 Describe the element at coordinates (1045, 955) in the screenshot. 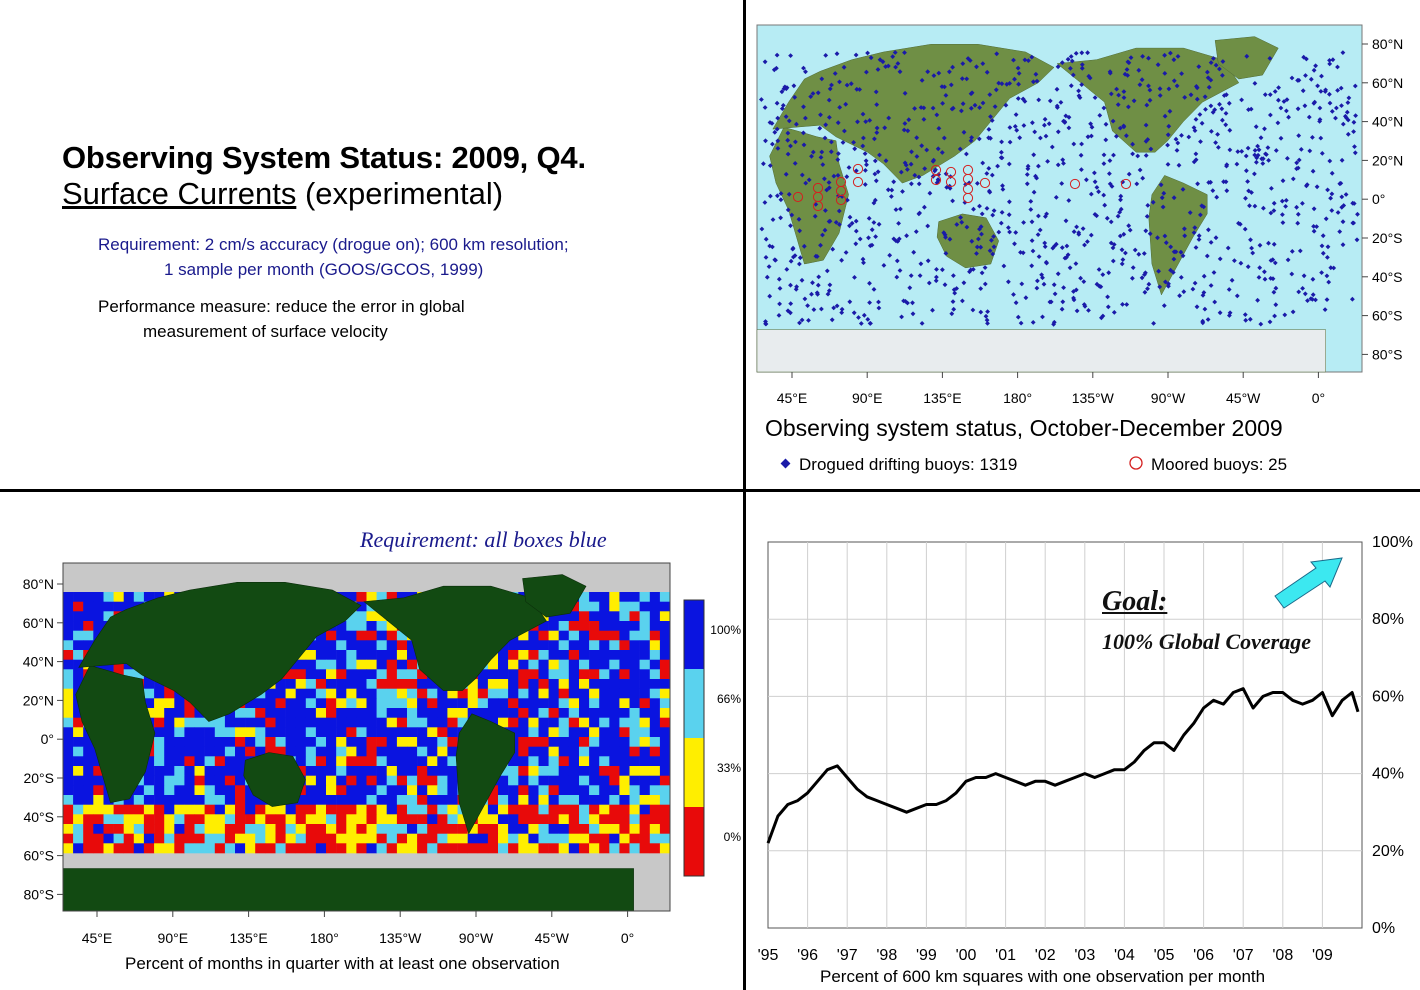

I see `line-chart-x-label: '02` at that location.